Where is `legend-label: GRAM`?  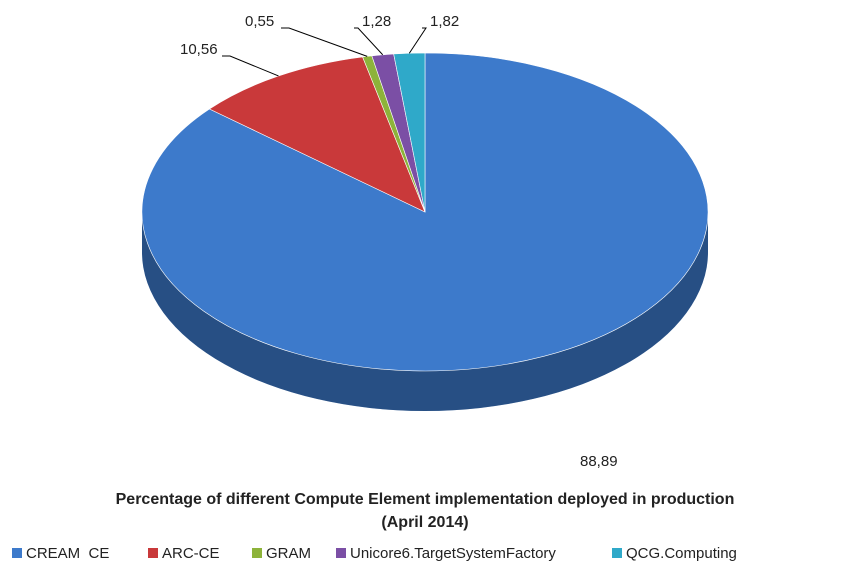 legend-label: GRAM is located at coordinates (288, 553).